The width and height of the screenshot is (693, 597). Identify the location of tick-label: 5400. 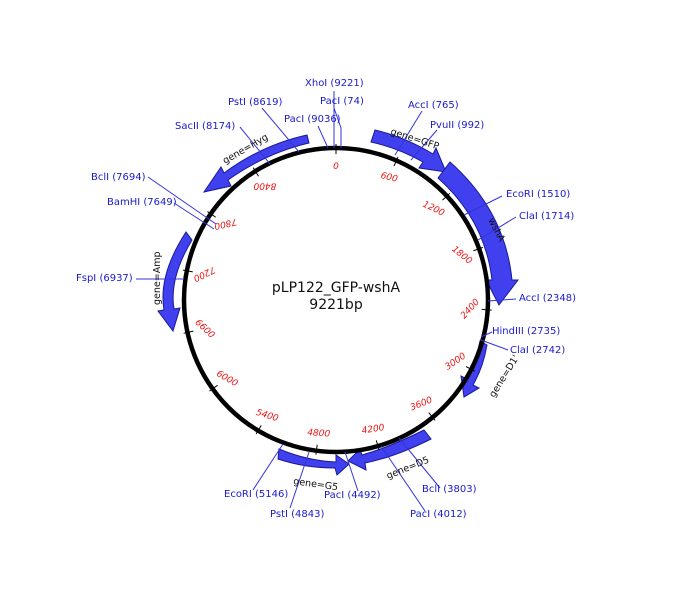
(267, 416).